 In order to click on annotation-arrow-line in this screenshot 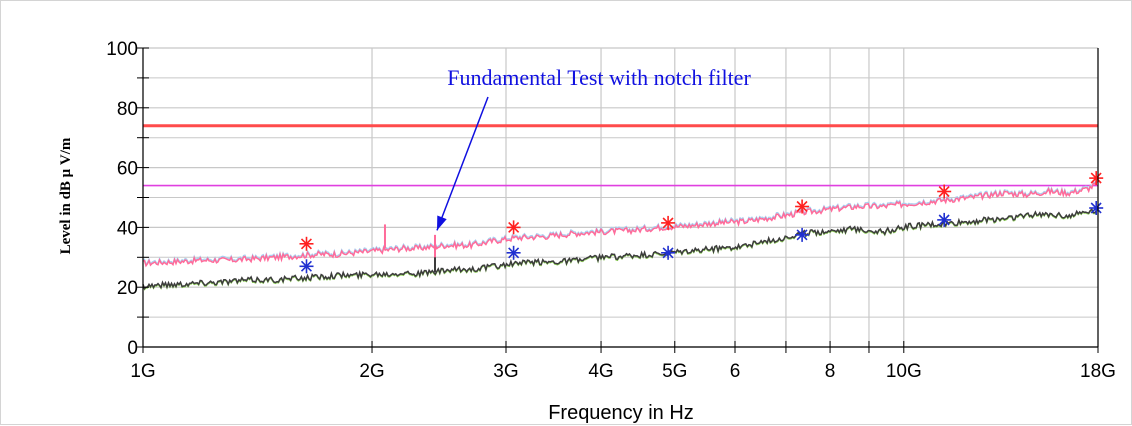, I will do `click(462, 163)`.